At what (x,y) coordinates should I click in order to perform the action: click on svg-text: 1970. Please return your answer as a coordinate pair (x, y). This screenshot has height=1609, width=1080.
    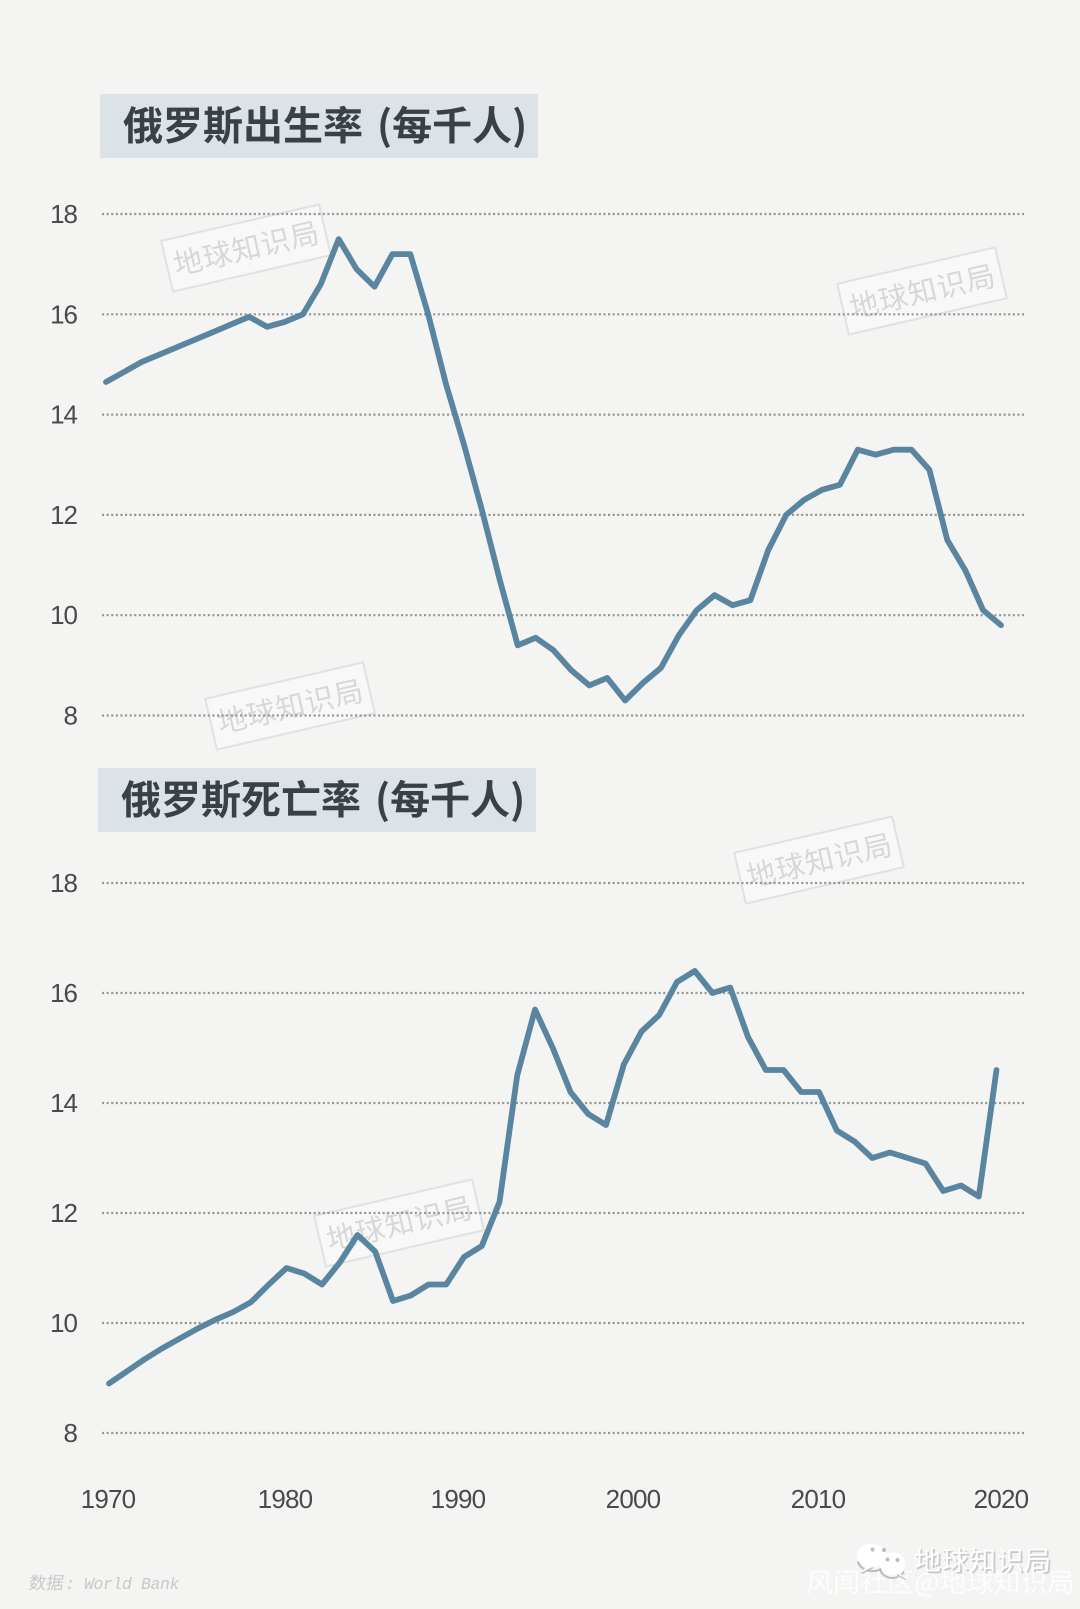
    Looking at the image, I should click on (108, 1499).